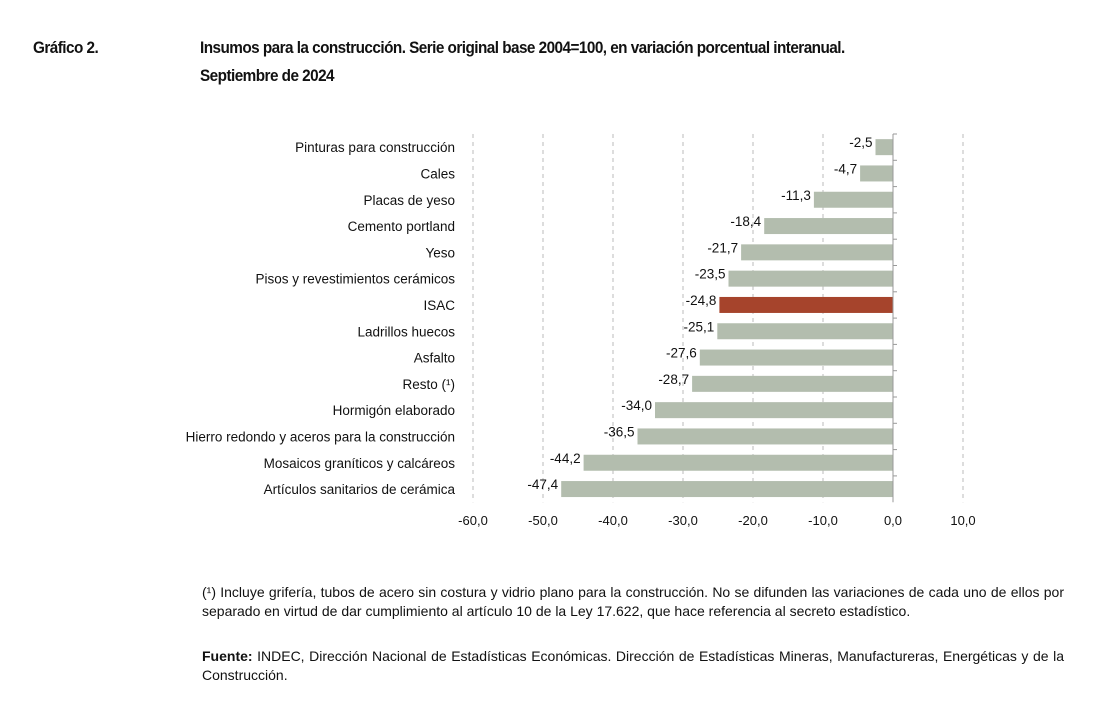 The height and width of the screenshot is (723, 1103). What do you see at coordinates (473, 520) in the screenshot?
I see `x-tick-label: -60,0` at bounding box center [473, 520].